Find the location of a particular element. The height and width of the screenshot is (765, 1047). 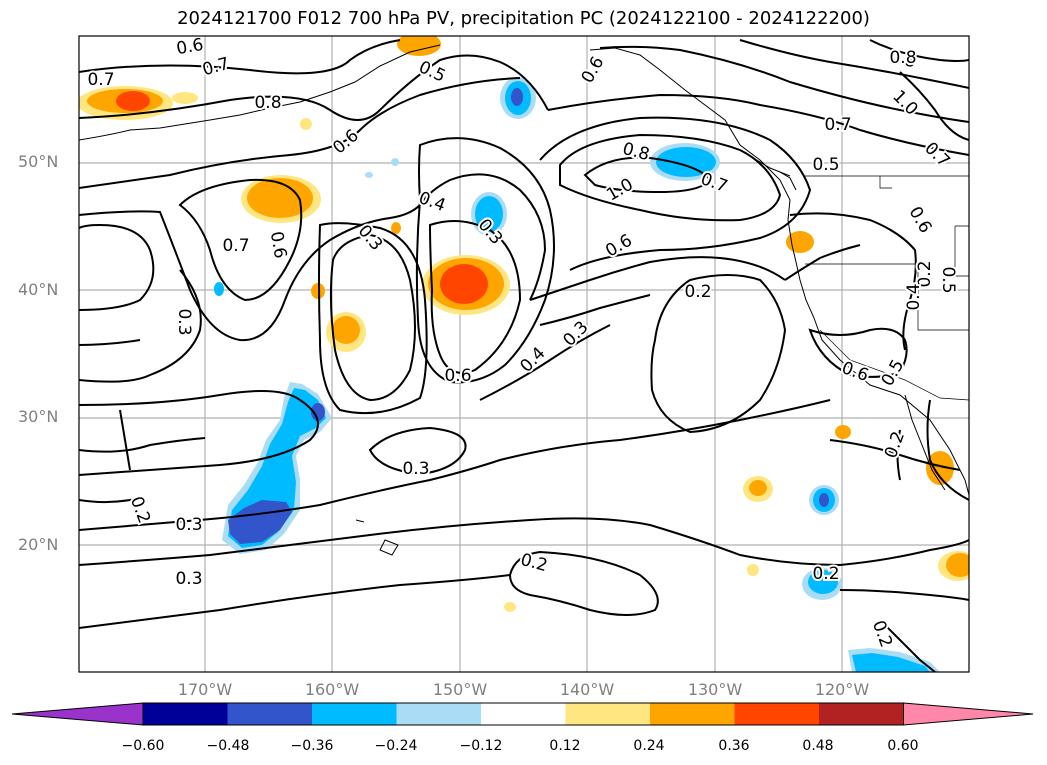

colorbar-extend-max is located at coordinates (968, 714).